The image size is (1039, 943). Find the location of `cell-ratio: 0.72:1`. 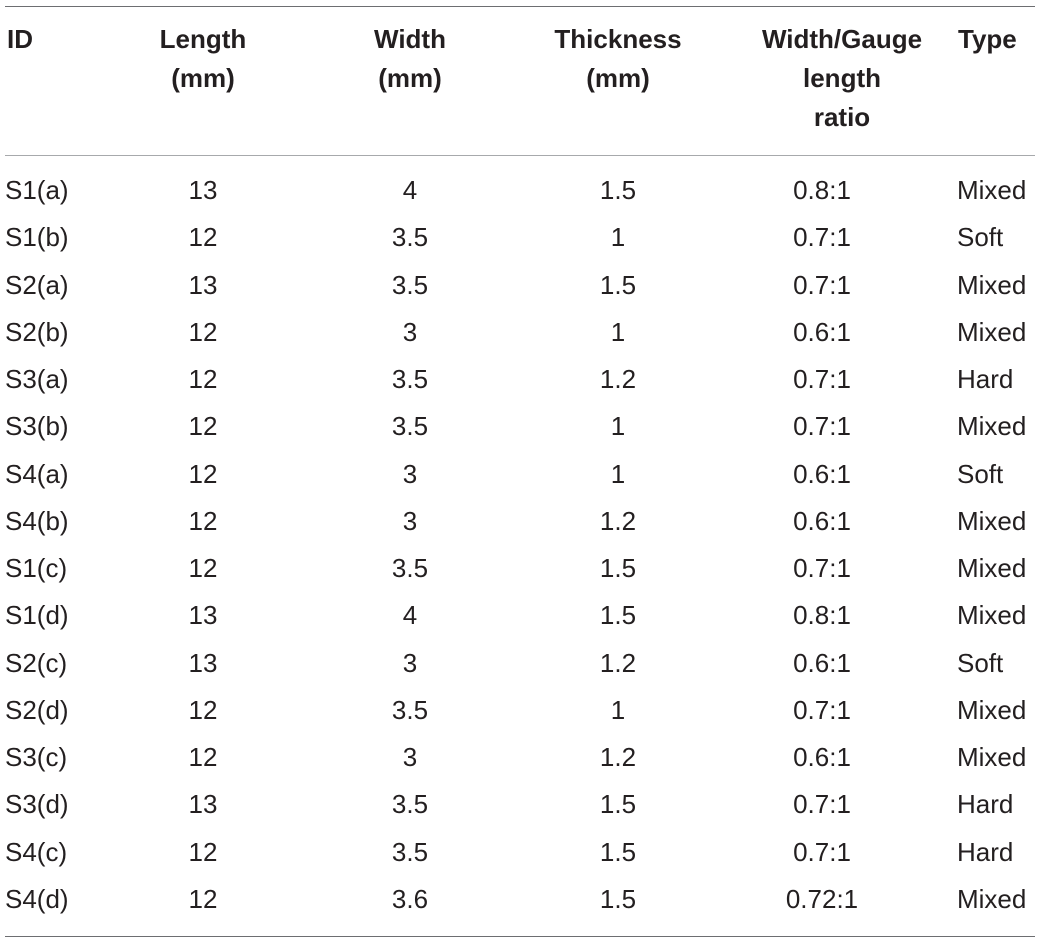

cell-ratio: 0.72:1 is located at coordinates (822, 898).